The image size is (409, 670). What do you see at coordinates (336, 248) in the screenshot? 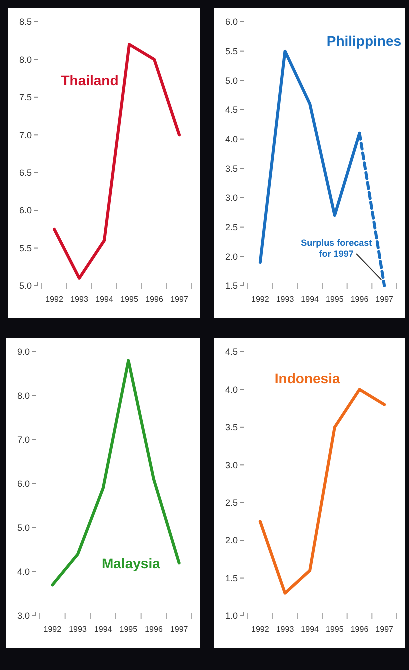
I see `annotation: Surplus forecast for 1997` at bounding box center [336, 248].